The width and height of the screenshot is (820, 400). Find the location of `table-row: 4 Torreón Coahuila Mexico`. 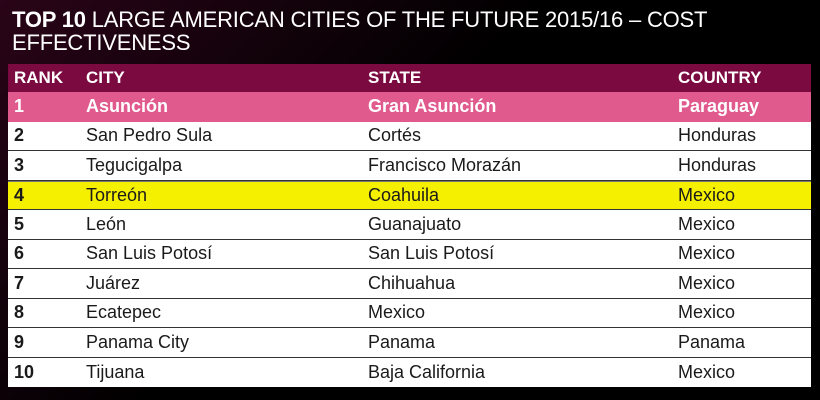

table-row: 4 Torreón Coahuila Mexico is located at coordinates (409, 195).